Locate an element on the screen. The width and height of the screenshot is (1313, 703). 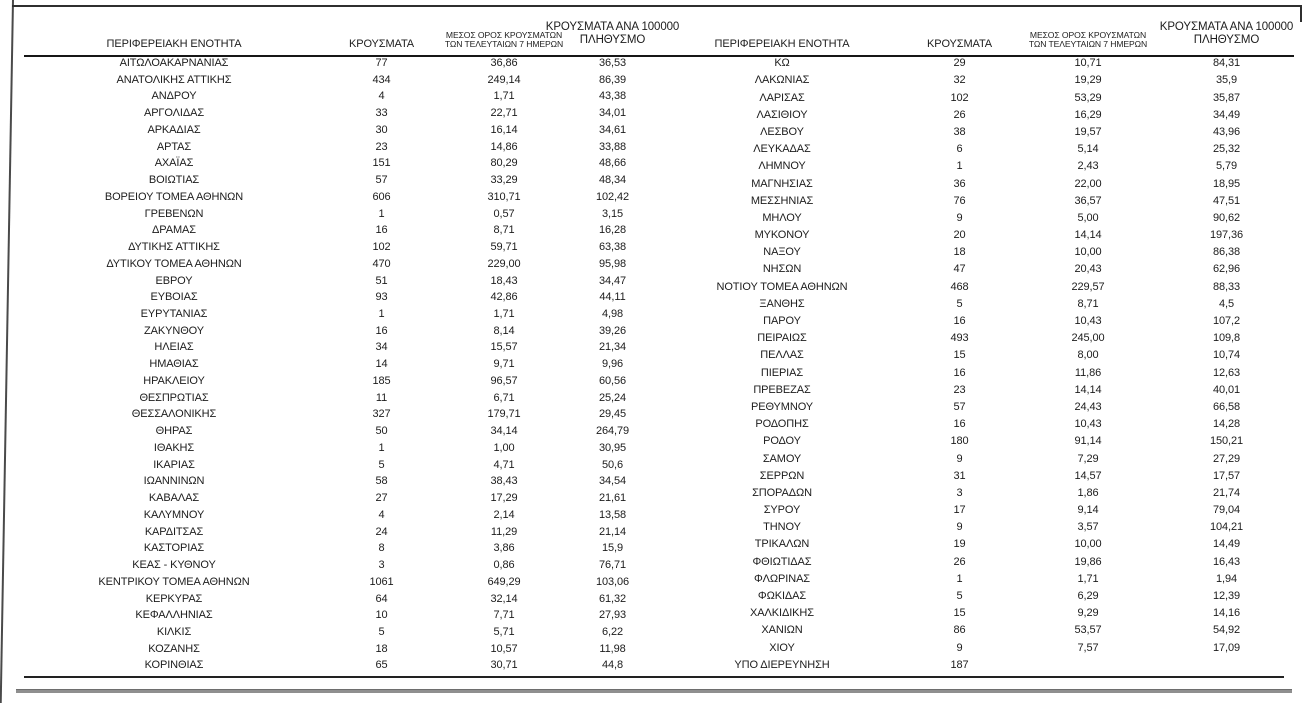
region-name: ΤΡΙΚΑΛΩΝ is located at coordinates (782, 544).